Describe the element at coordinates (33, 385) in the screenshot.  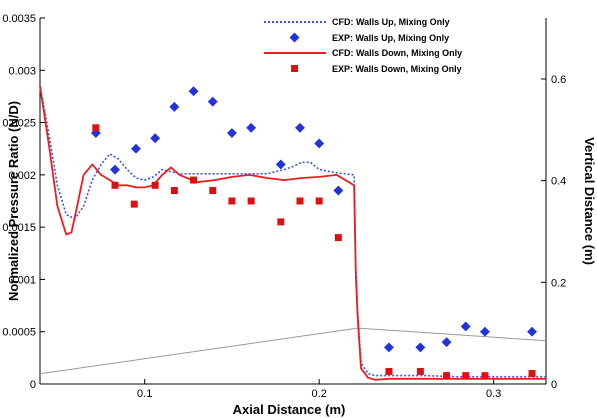
I see `y-tick-label: 0` at that location.